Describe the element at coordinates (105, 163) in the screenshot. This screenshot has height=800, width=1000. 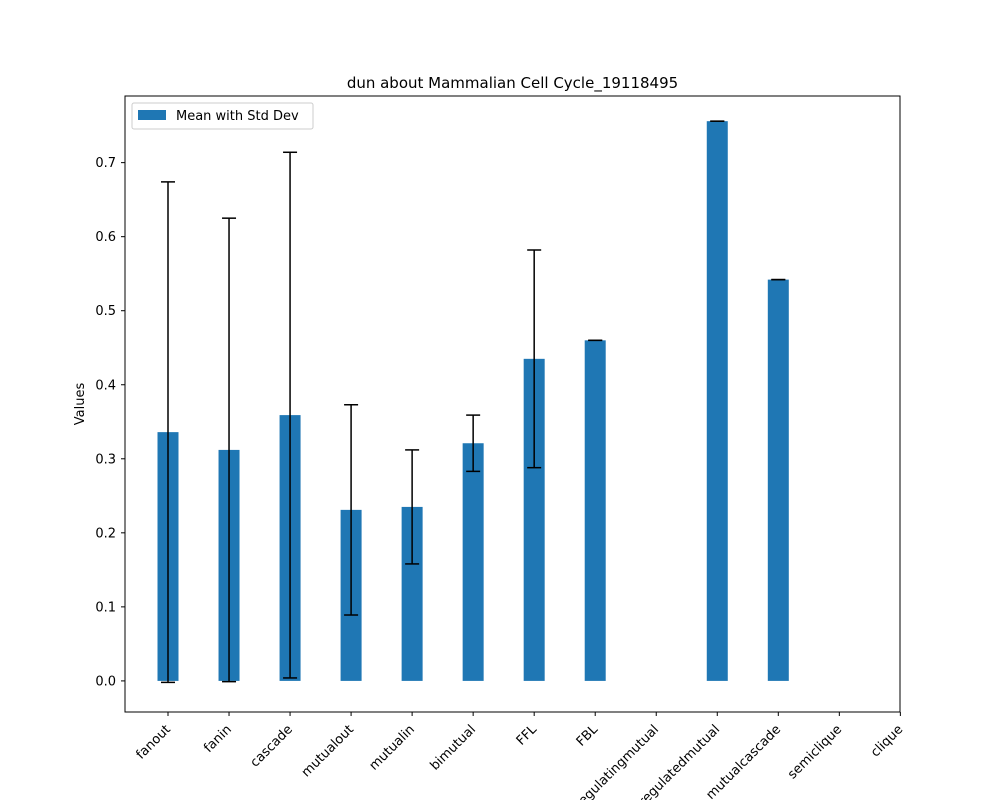
I see `y-tick-label: 0.7` at that location.